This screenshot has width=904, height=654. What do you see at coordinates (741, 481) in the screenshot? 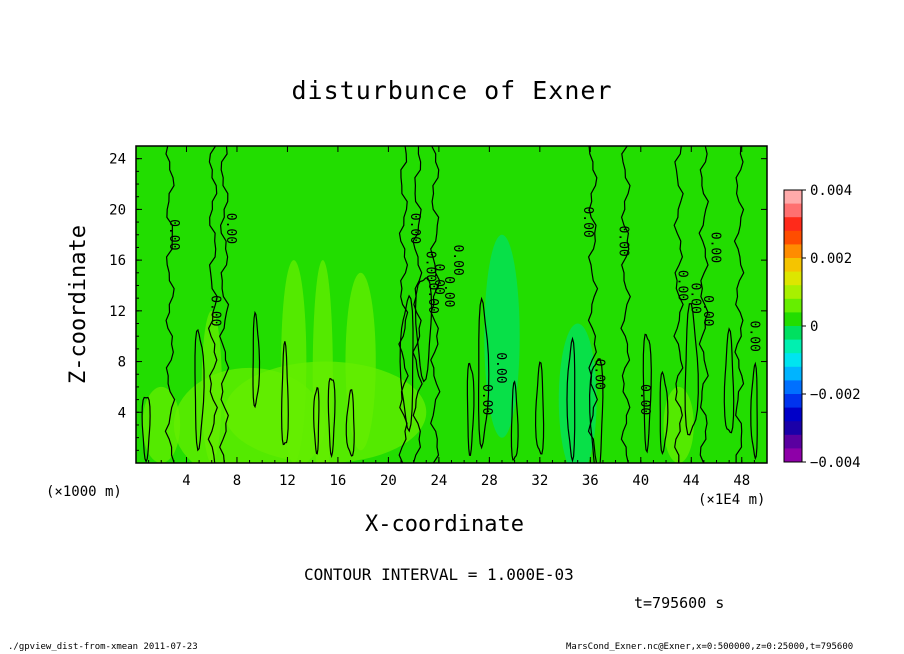
I see `x-tick-label: 48` at bounding box center [741, 481].